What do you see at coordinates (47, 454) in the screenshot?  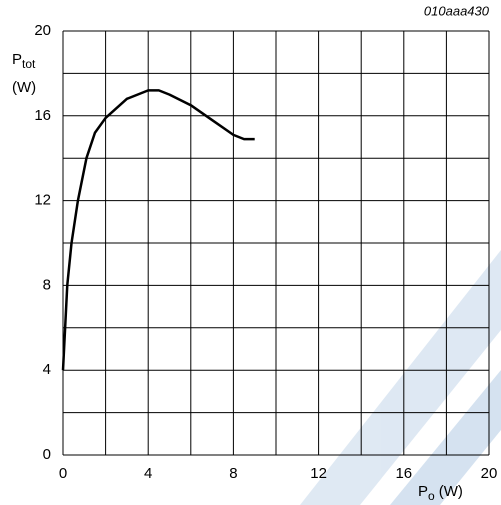 I see `y-tick-label: 0` at bounding box center [47, 454].